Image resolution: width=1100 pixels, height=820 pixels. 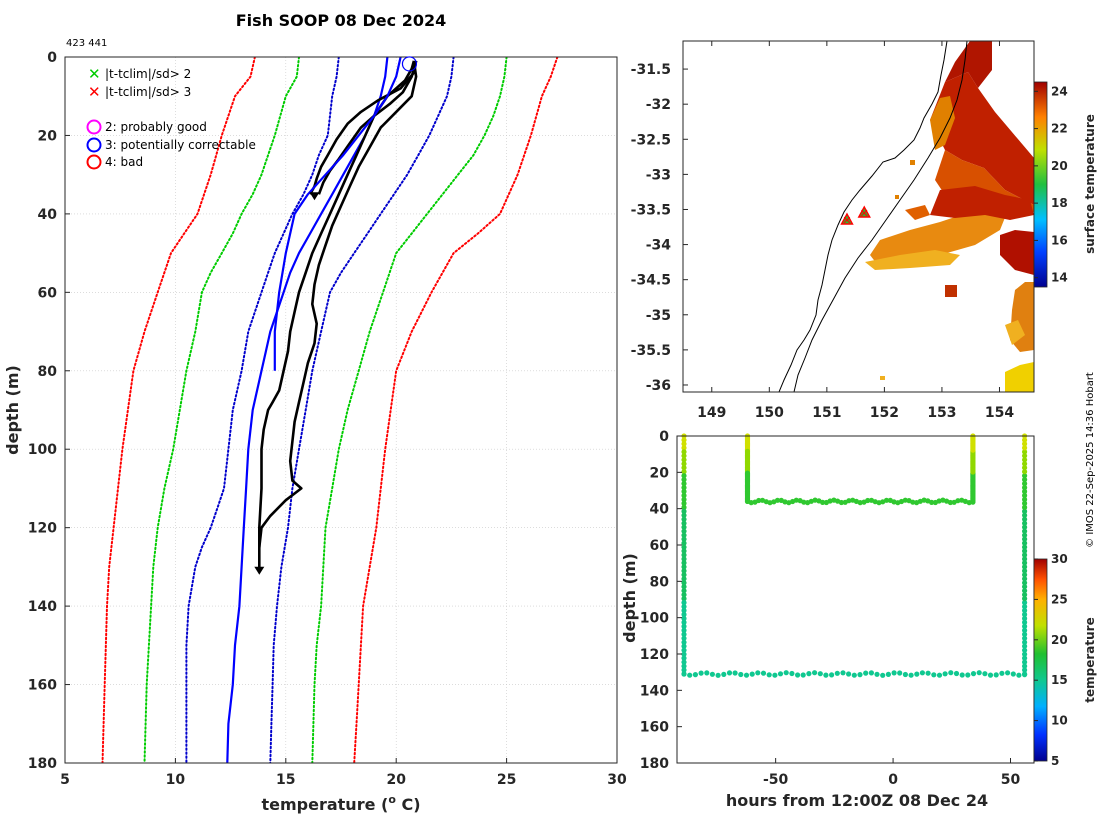 What do you see at coordinates (1015, 332) in the screenshot?
I see `sst-se-yellow-orange` at bounding box center [1015, 332].